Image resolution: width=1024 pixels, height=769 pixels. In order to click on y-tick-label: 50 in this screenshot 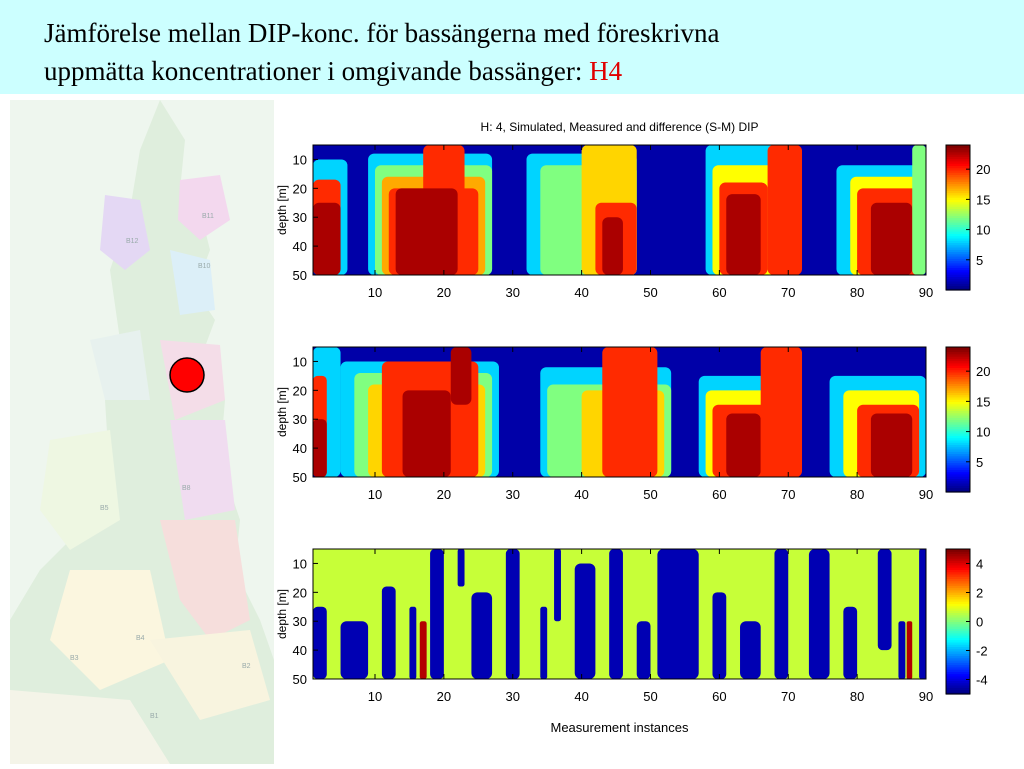, I will do `click(300, 275)`.